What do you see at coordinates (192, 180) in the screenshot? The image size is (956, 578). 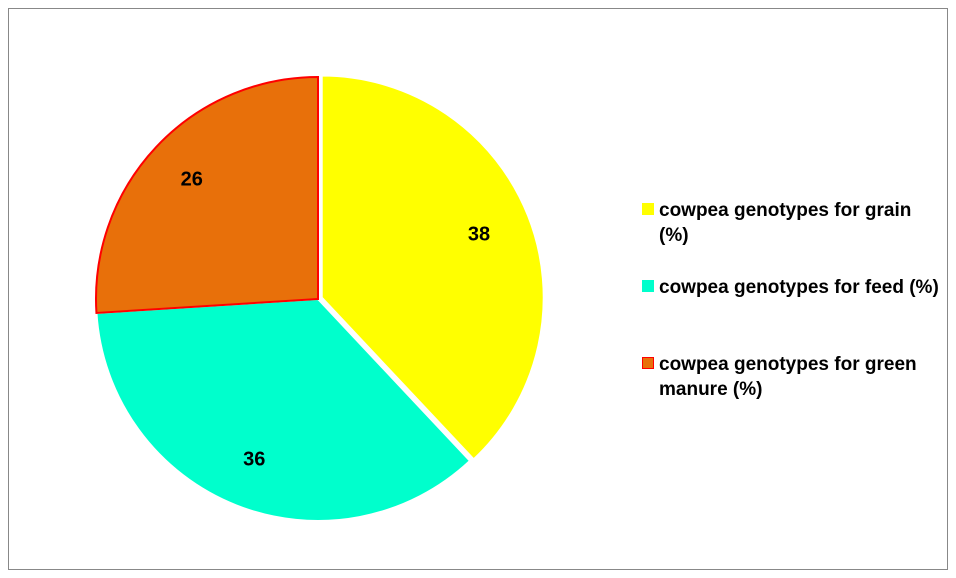 I see `data-label: 26` at bounding box center [192, 180].